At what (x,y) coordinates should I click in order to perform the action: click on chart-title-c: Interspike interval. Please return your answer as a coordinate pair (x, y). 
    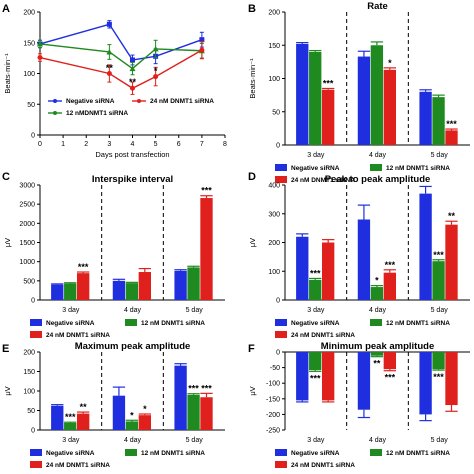
    Looking at the image, I should click on (132, 179).